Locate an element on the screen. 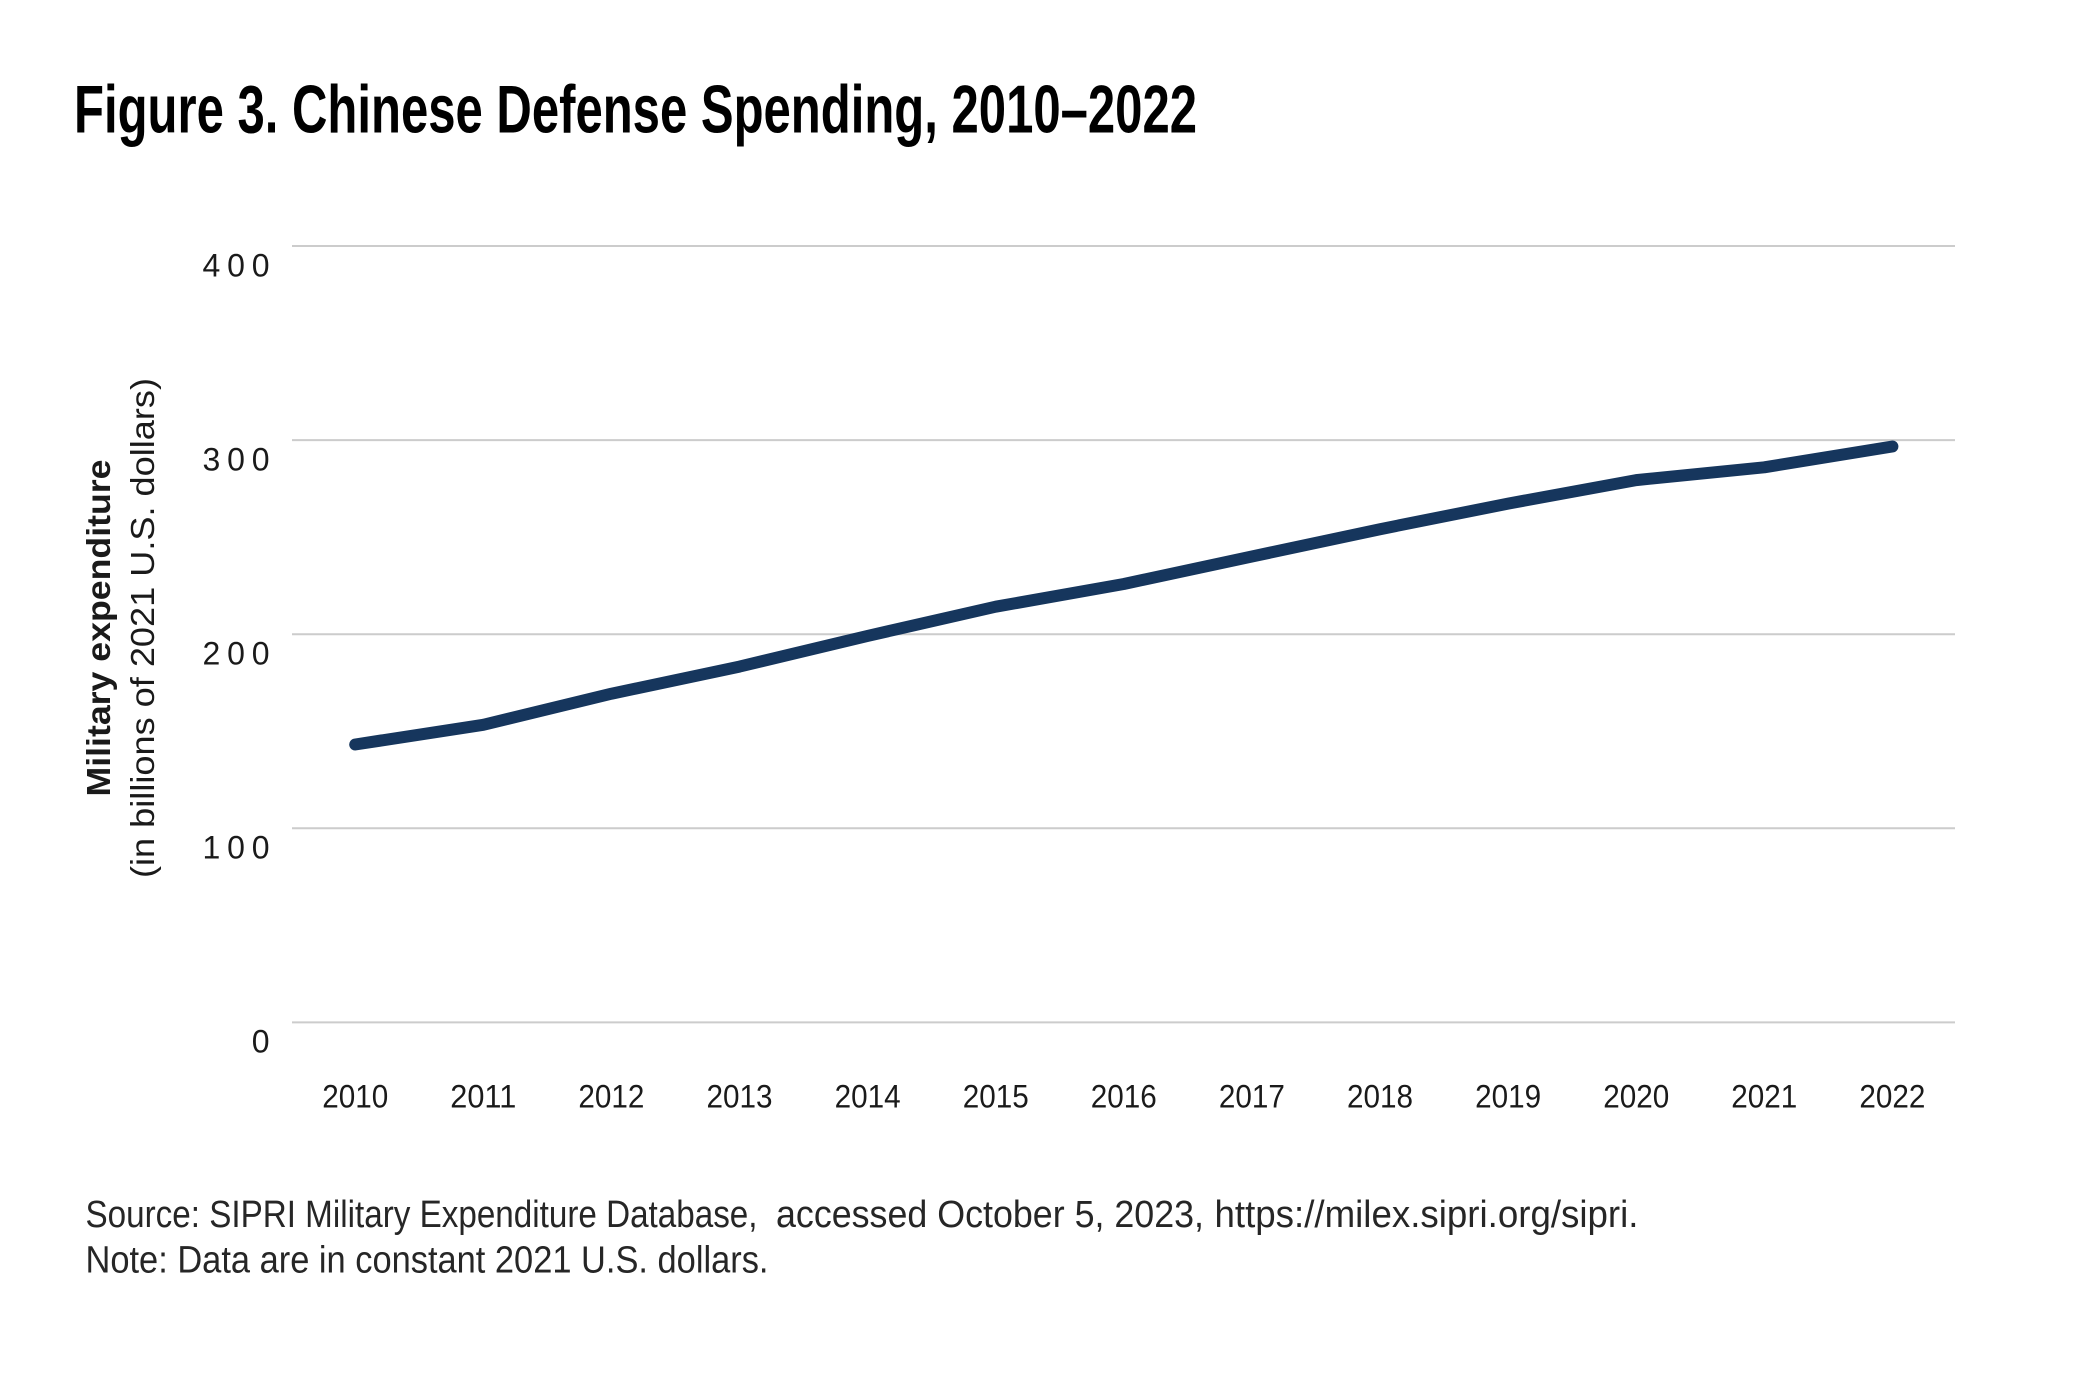 The image size is (2084, 1379). svg-text: 400 is located at coordinates (236, 265).